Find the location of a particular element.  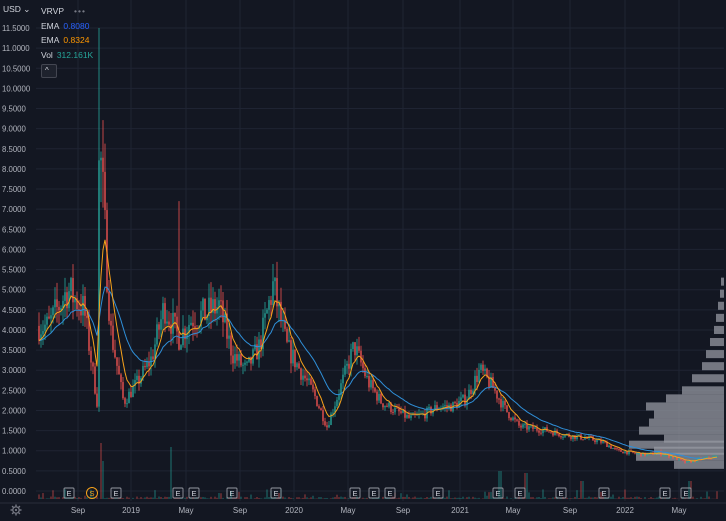

earnings-marker is located at coordinates (116, 493).